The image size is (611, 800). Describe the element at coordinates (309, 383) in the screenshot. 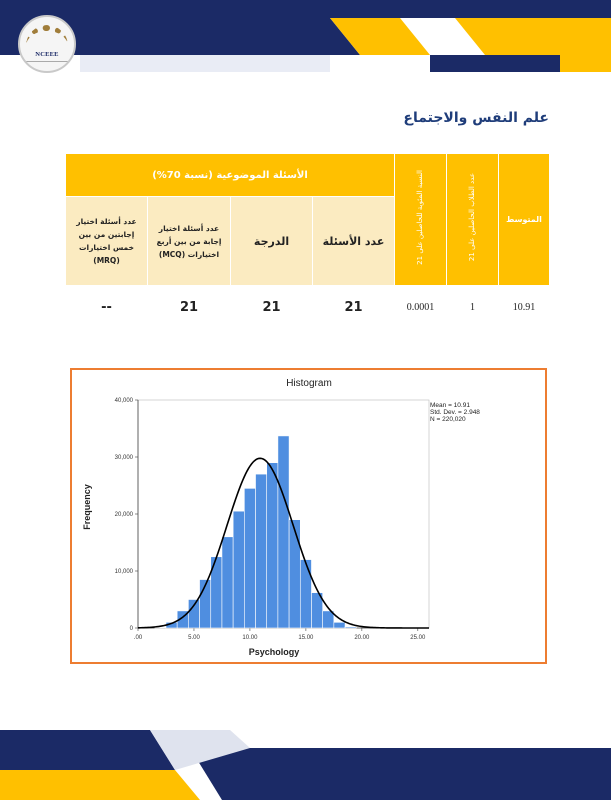

I see `chart-title: Histogram` at that location.